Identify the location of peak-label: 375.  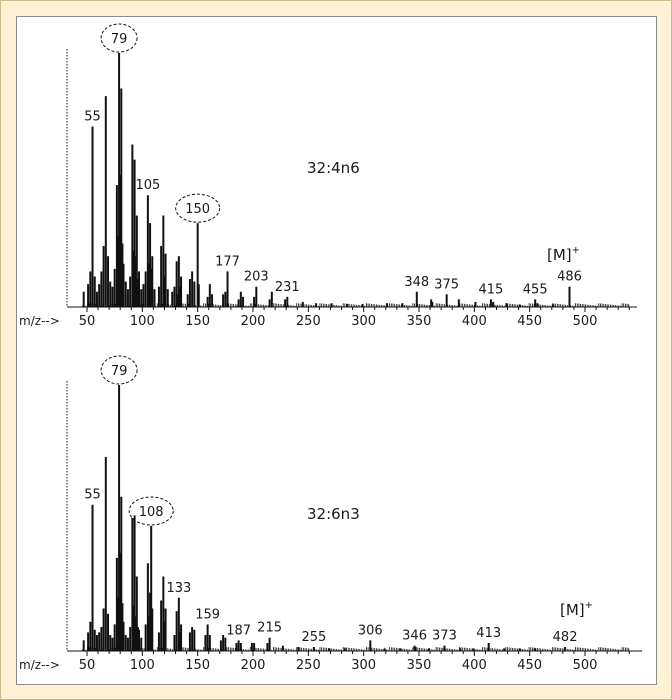
(446, 284).